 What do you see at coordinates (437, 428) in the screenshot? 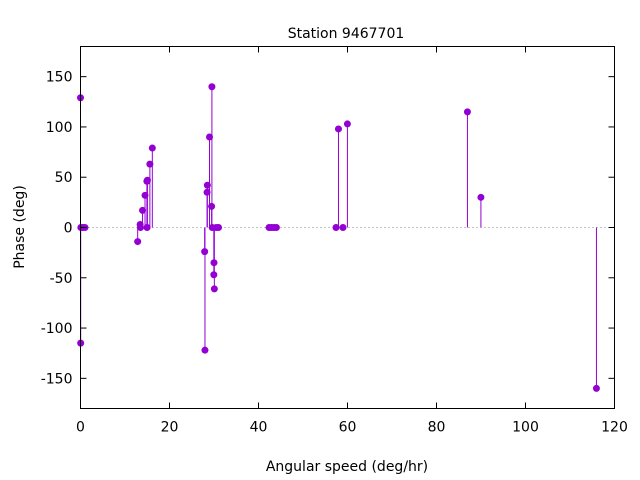
I see `x-tick-label: 80` at bounding box center [437, 428].